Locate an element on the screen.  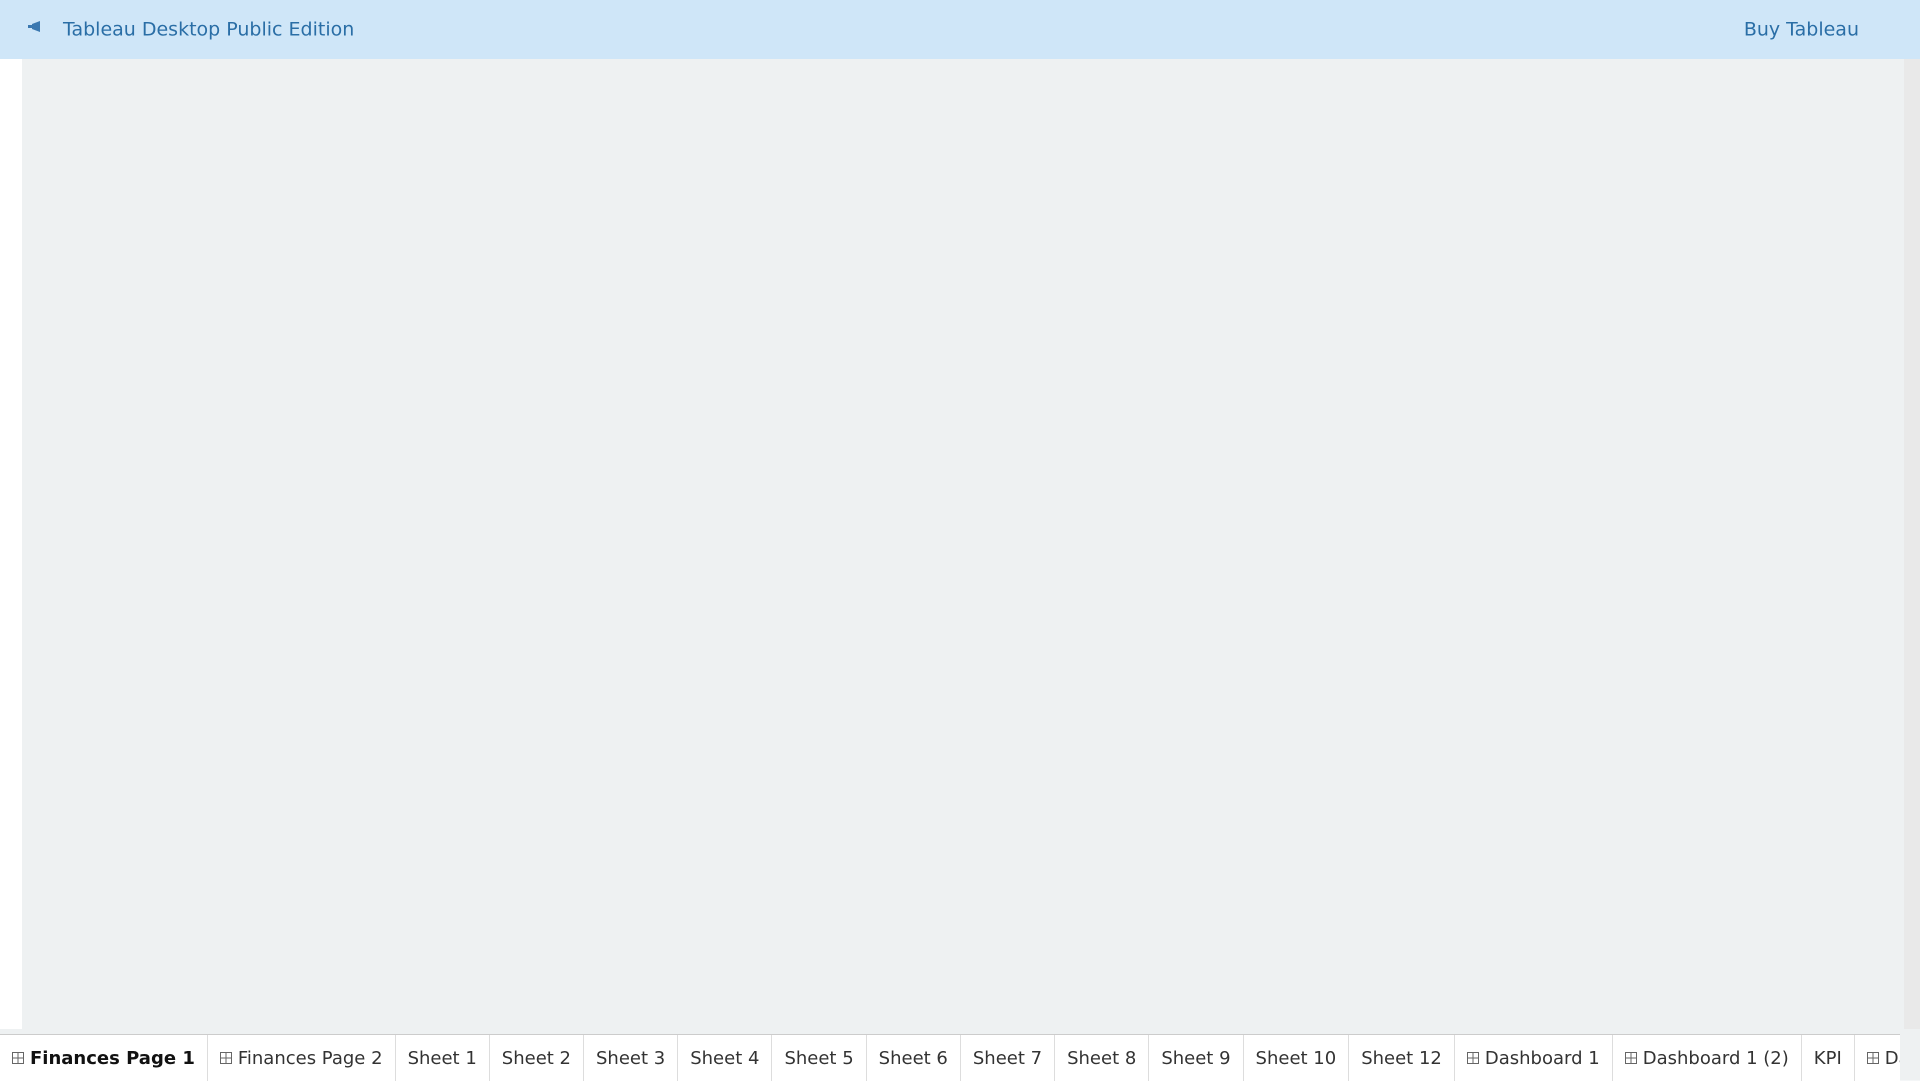
sheet-tab: Dashboard 1 (2) is located at coordinates (1707, 1058).